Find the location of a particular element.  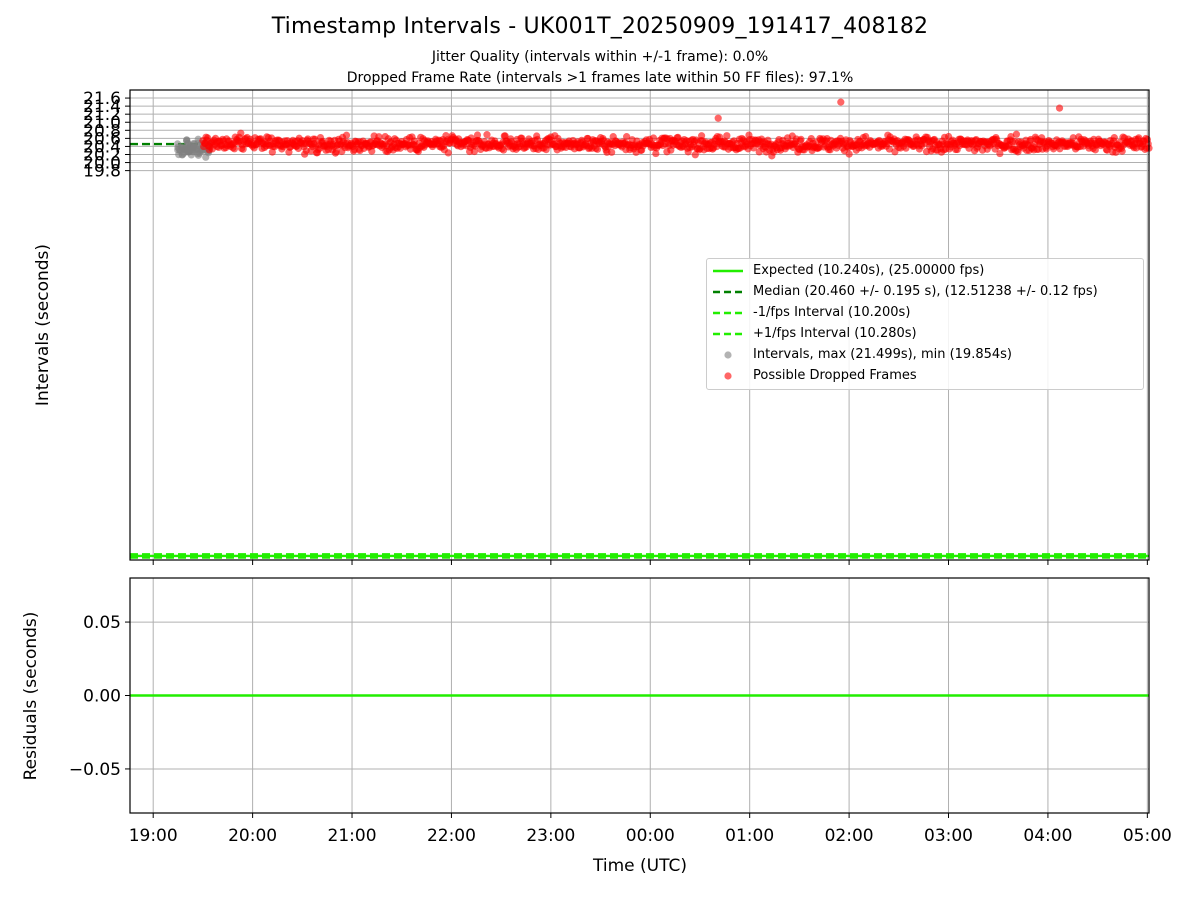

legend-item-minus-interval: -1/fps Interval (10.200s) is located at coordinates (925, 313).